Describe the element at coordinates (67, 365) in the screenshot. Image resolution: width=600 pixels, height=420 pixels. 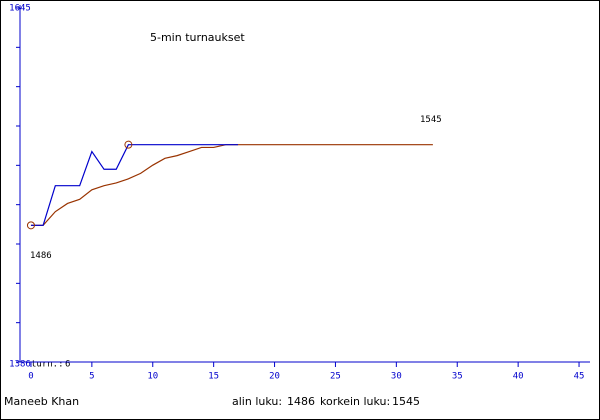
I see `games-value: 6` at that location.